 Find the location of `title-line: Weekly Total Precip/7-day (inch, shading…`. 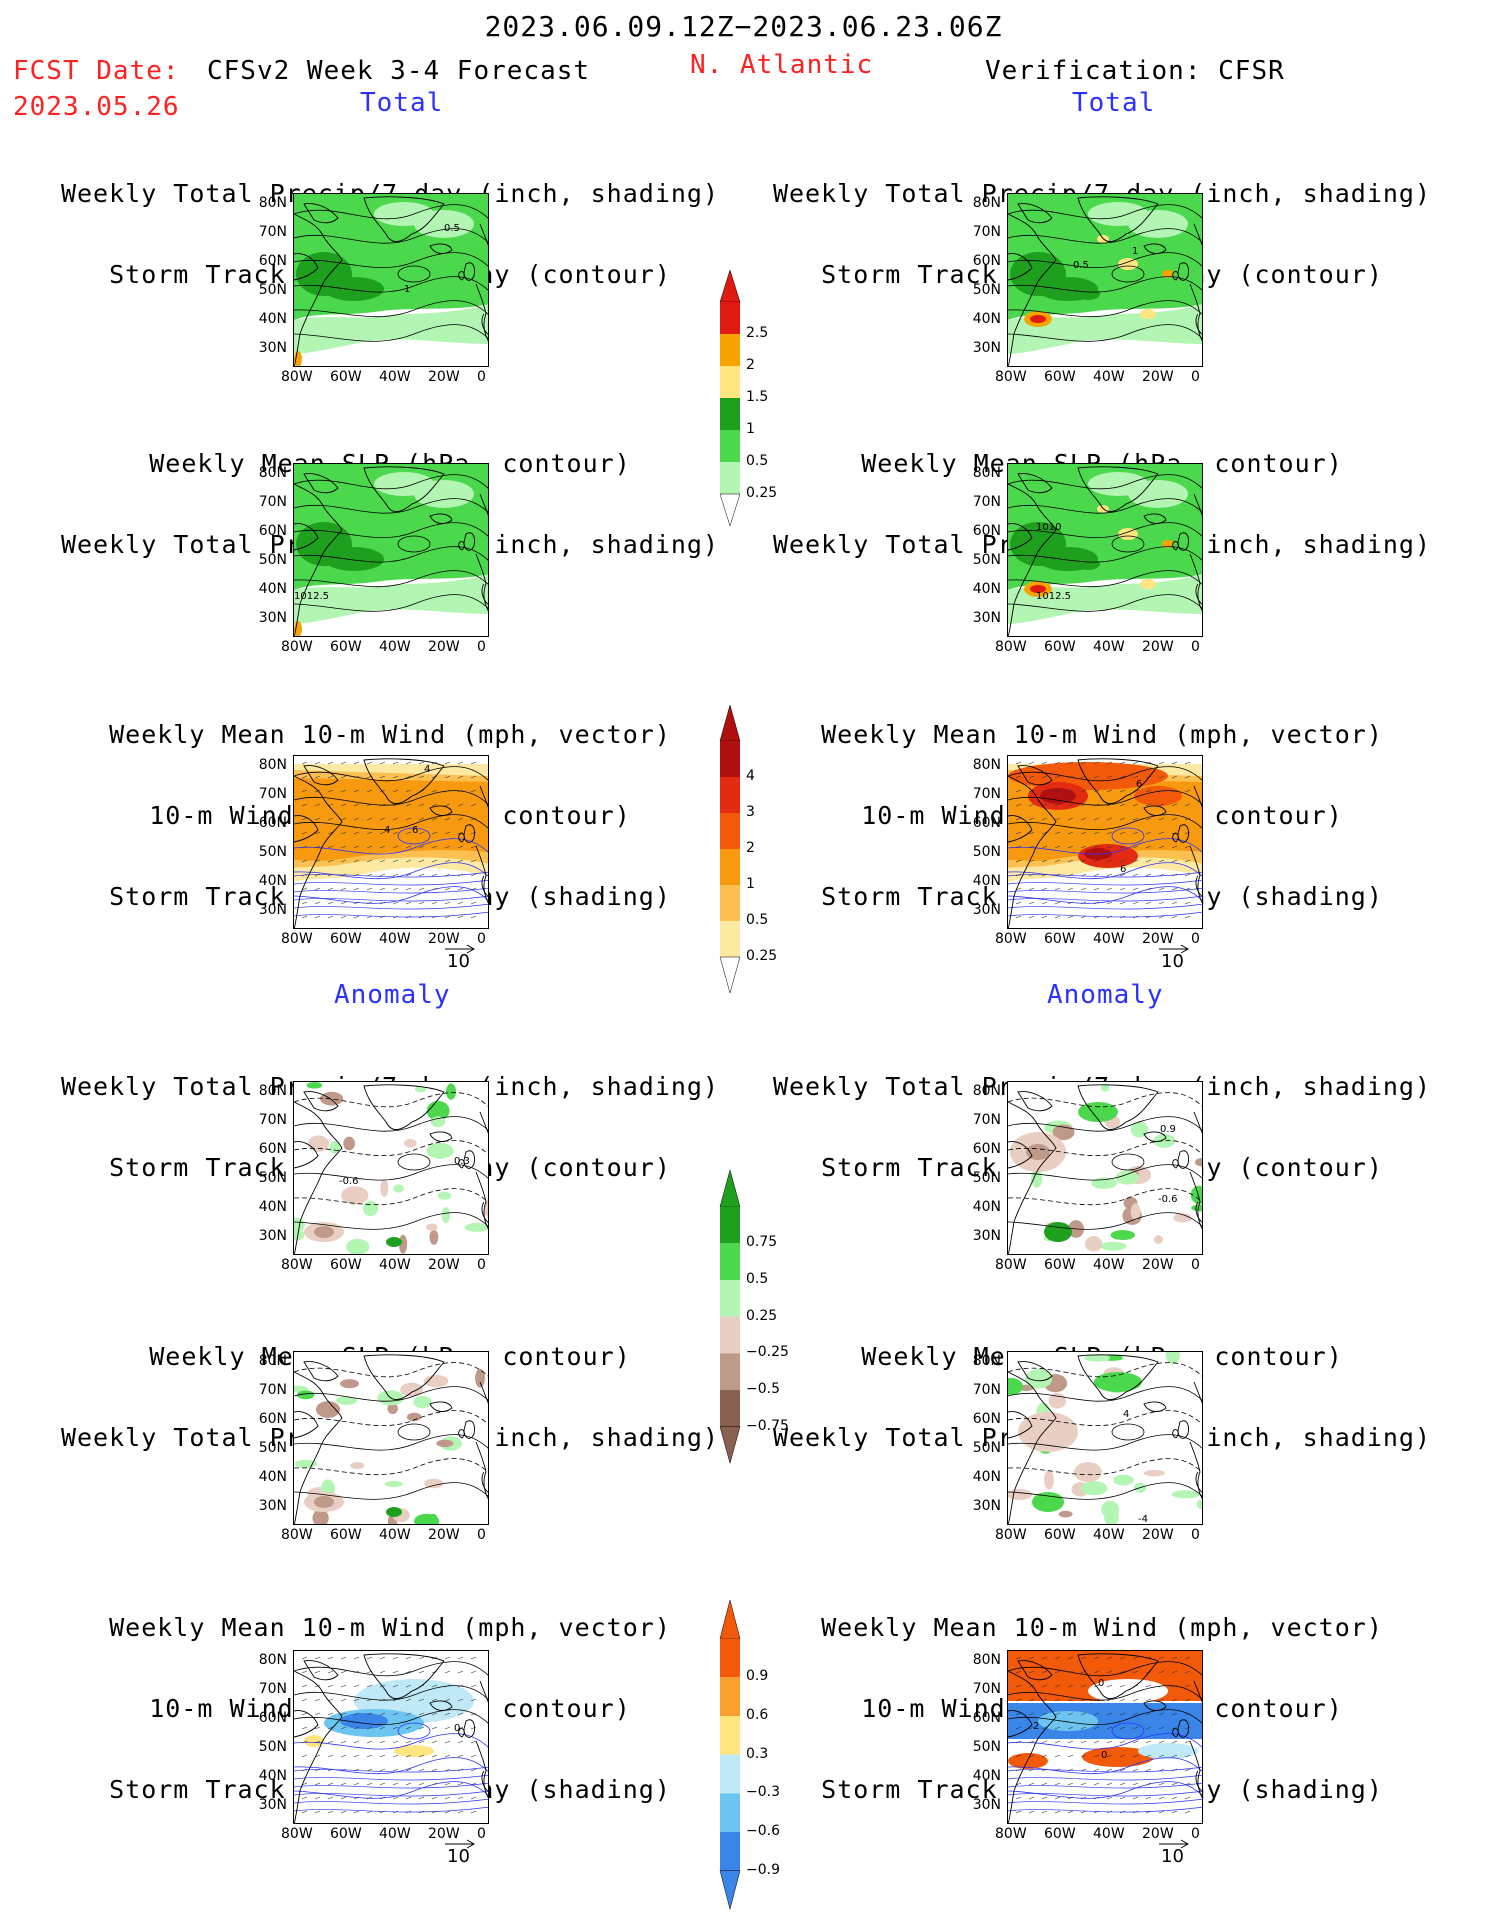

title-line: Weekly Total Precip/7-day (inch, shading… is located at coordinates (390, 1086).